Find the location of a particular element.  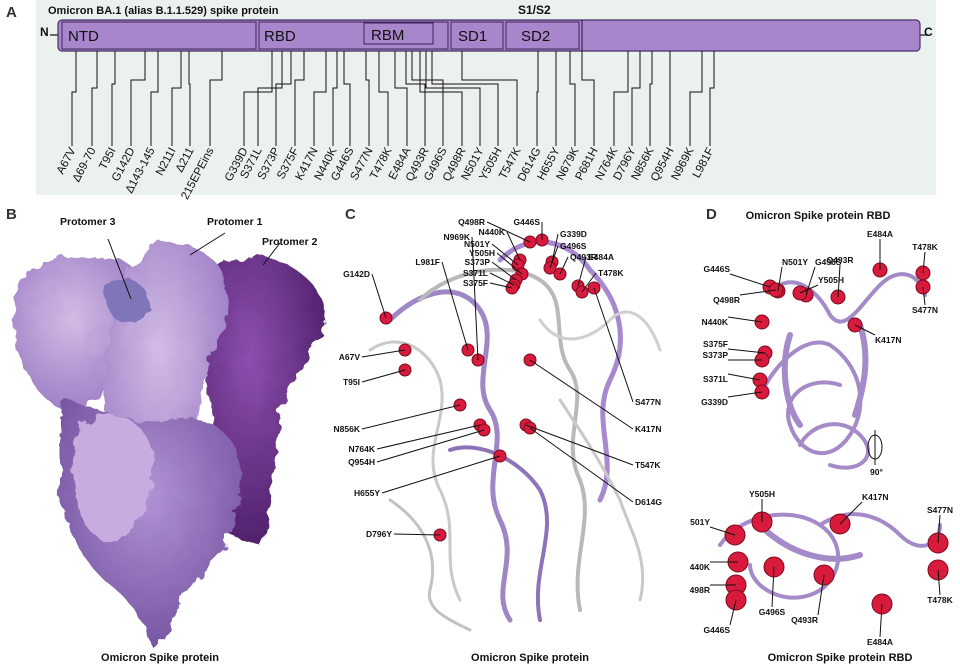

rotation-label: 90° is located at coordinates (876, 472).